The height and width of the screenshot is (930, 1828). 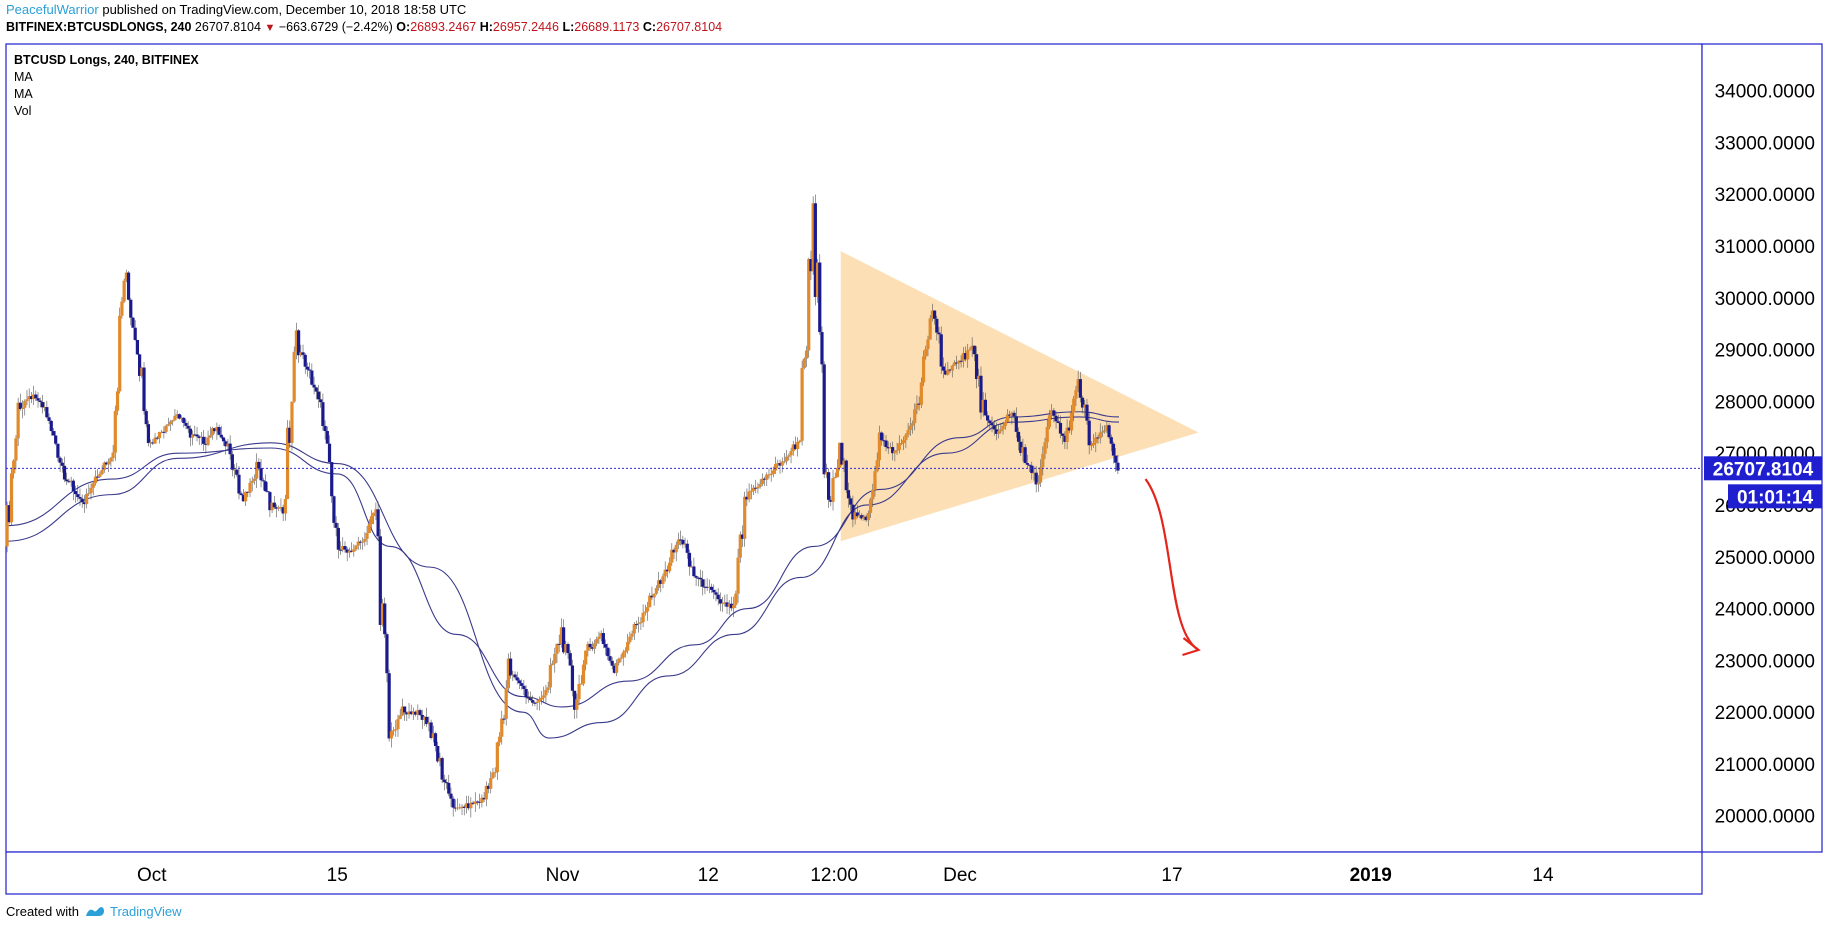 I want to click on countdown-tag, so click(x=1775, y=496).